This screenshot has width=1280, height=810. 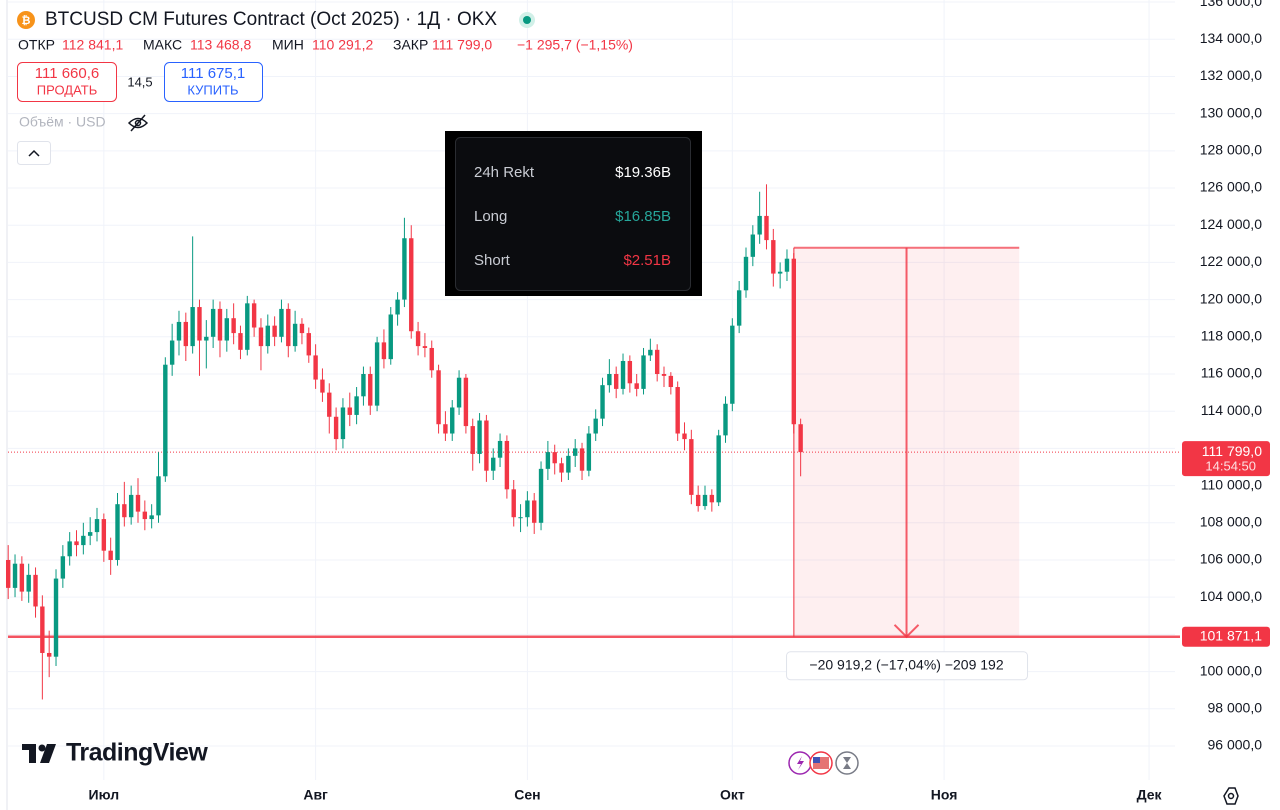 What do you see at coordinates (823, 763) in the screenshot?
I see `event-icons` at bounding box center [823, 763].